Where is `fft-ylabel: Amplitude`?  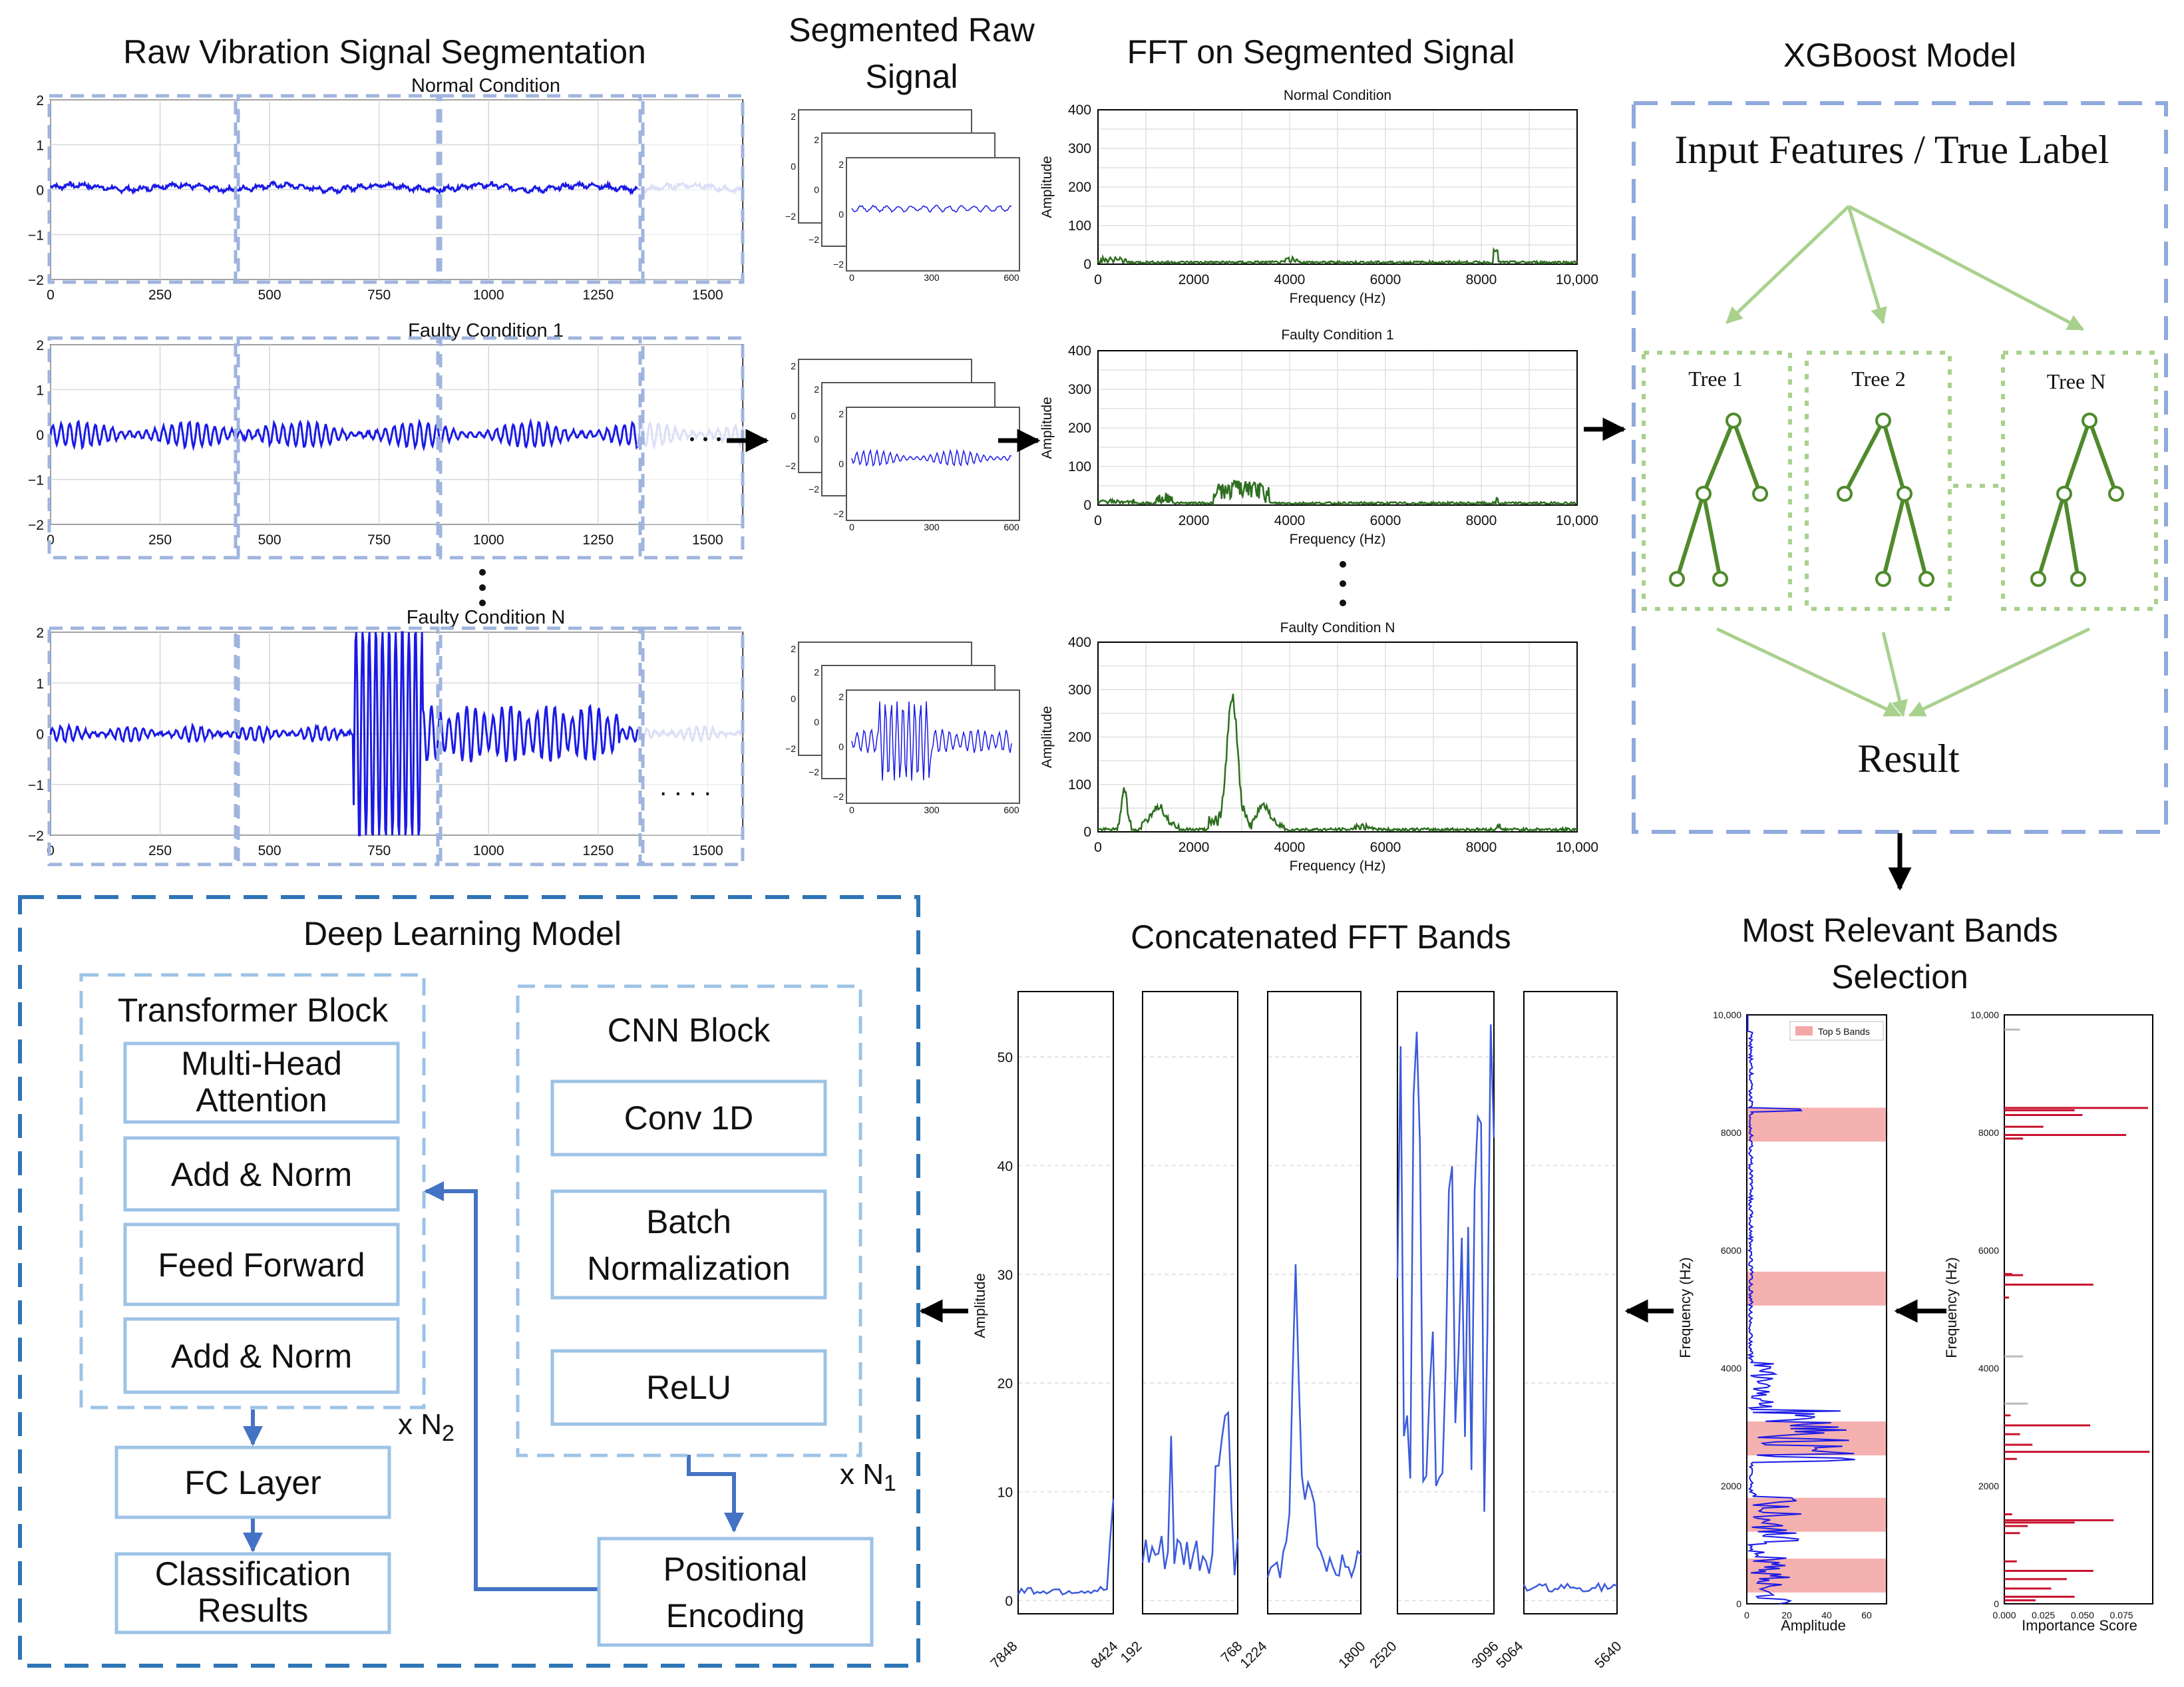
fft-ylabel: Amplitude is located at coordinates (1047, 187).